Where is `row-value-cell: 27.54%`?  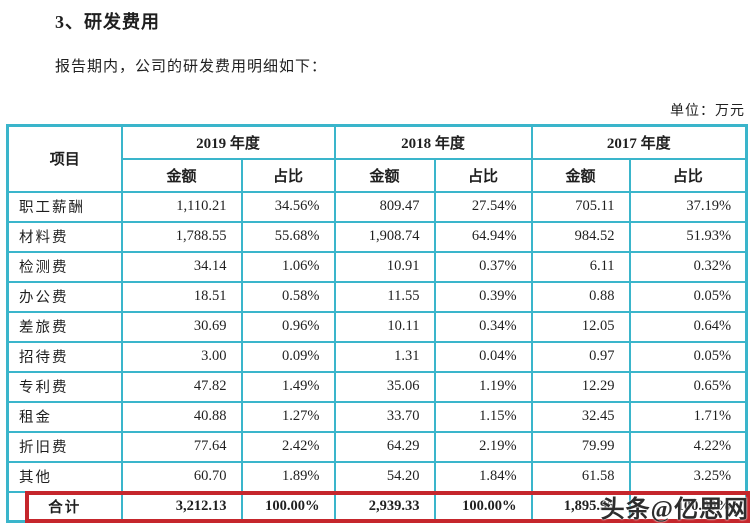
row-value-cell: 27.54% is located at coordinates (483, 206).